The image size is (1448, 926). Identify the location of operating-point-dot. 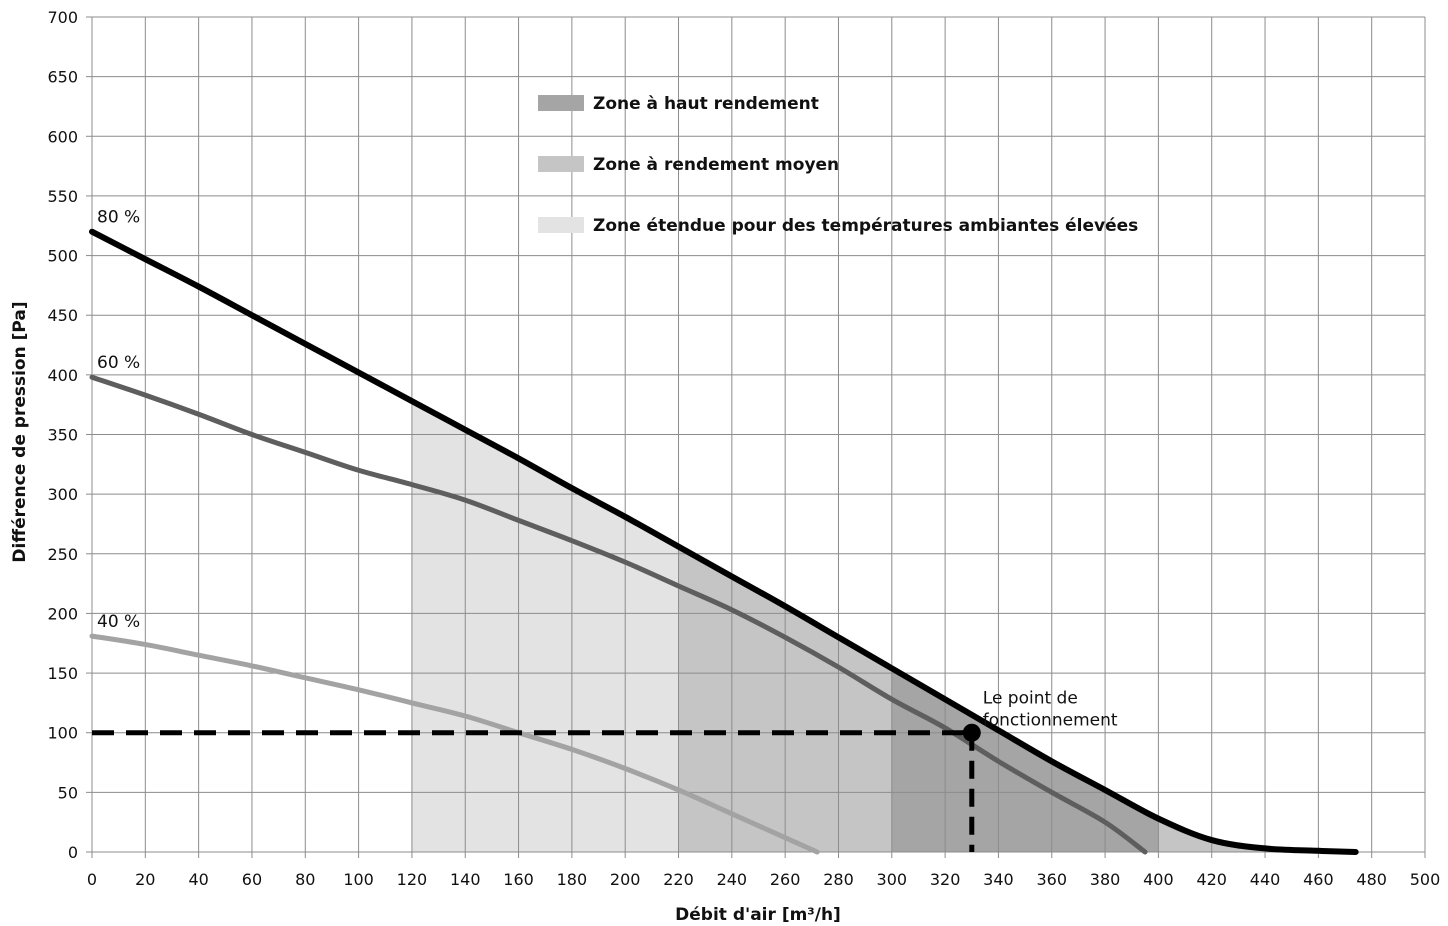
(971, 732).